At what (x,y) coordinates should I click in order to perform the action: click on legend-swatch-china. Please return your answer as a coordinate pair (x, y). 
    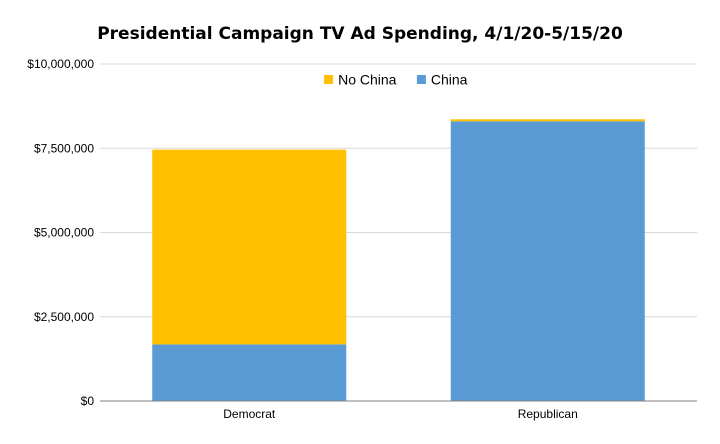
    Looking at the image, I should click on (421, 79).